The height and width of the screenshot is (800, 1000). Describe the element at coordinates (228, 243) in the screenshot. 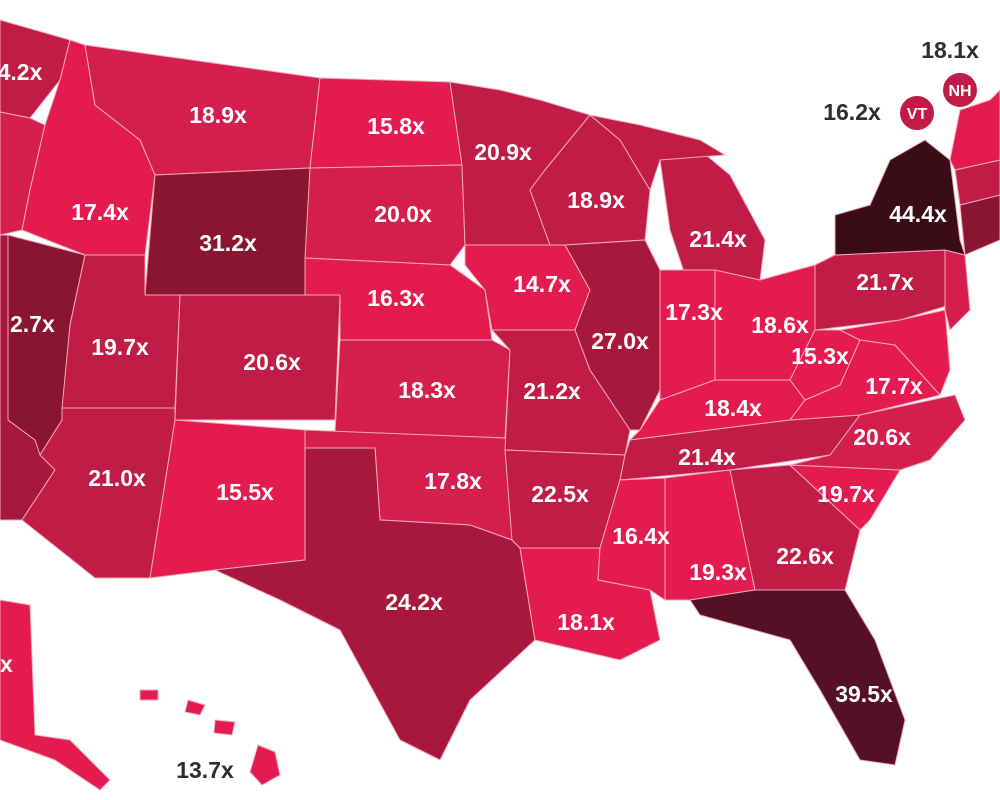

I see `label-wyoming: 31.2x` at that location.